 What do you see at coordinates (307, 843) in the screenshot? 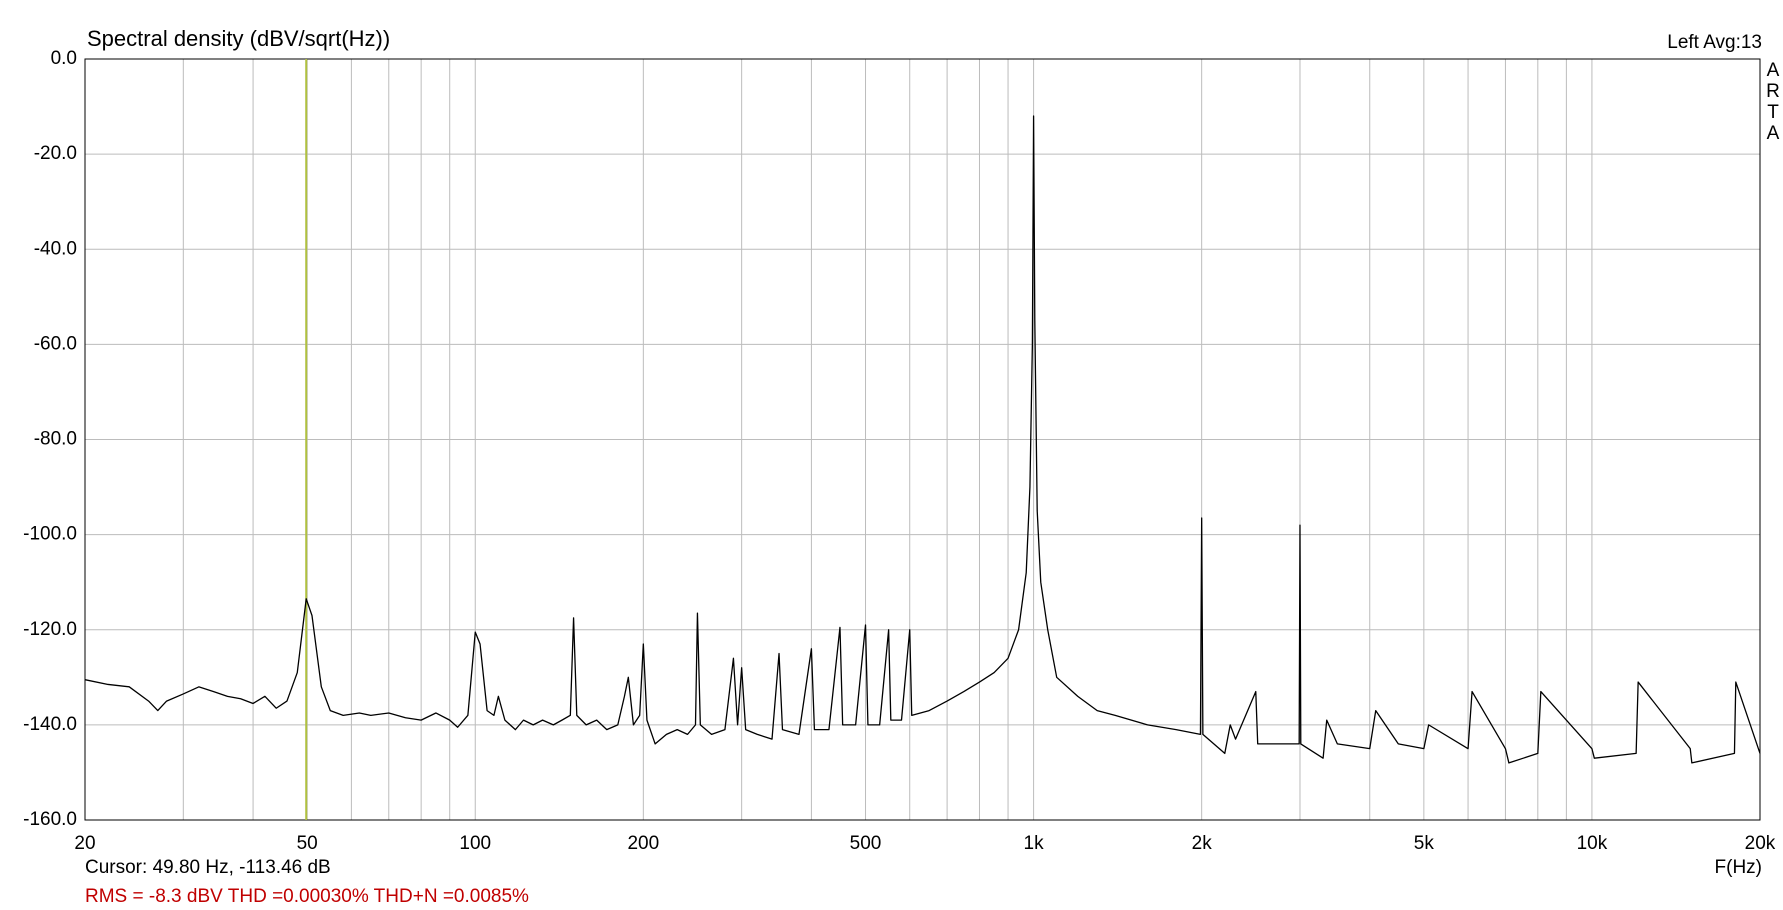
I see `x-tick-label: 50` at bounding box center [307, 843].